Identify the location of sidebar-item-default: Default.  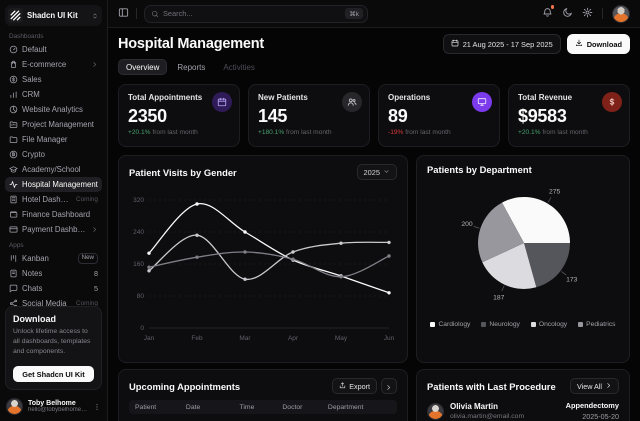
(53, 49).